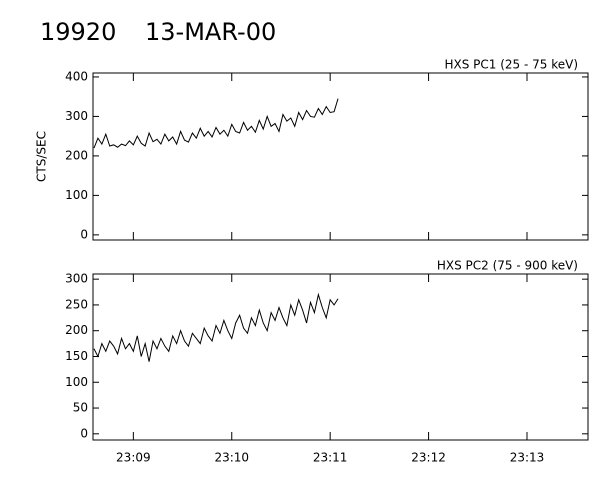 The image size is (600, 480). Describe the element at coordinates (42, 156) in the screenshot. I see `y-axis-label: CTS/SEC` at that location.